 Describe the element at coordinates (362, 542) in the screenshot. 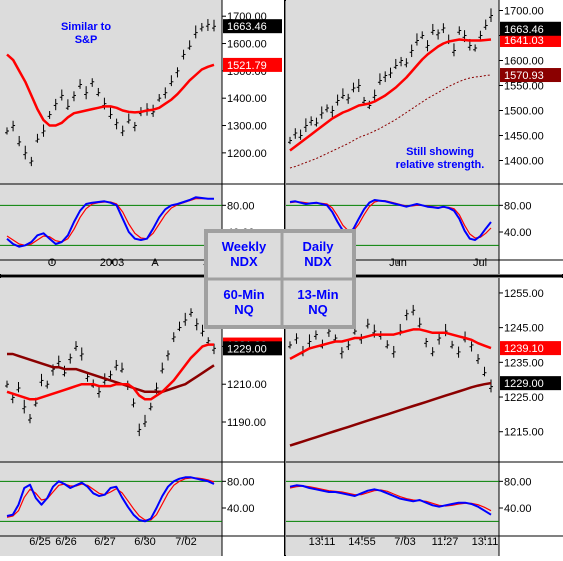

I see `x-tick-label: 14:55` at that location.